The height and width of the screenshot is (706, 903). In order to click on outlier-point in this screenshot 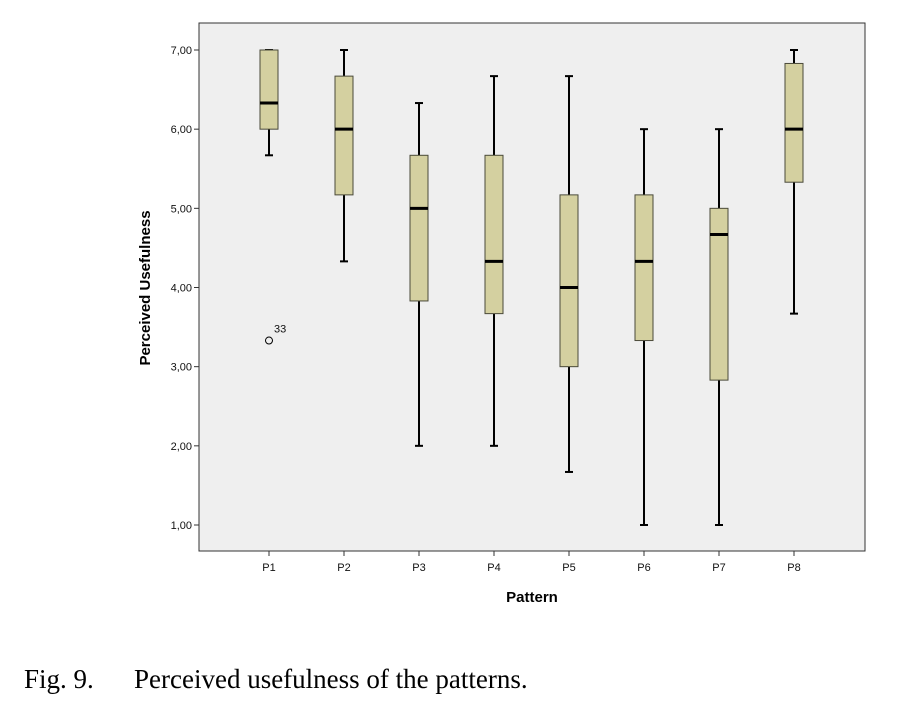, I will do `click(269, 340)`.